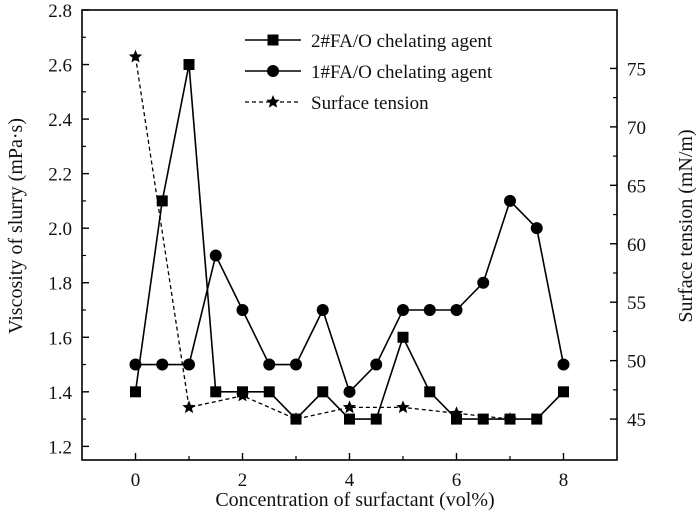  What do you see at coordinates (16, 226) in the screenshot?
I see `left-y-axis-title: Viscosity of slurry (mPa·s)` at bounding box center [16, 226].